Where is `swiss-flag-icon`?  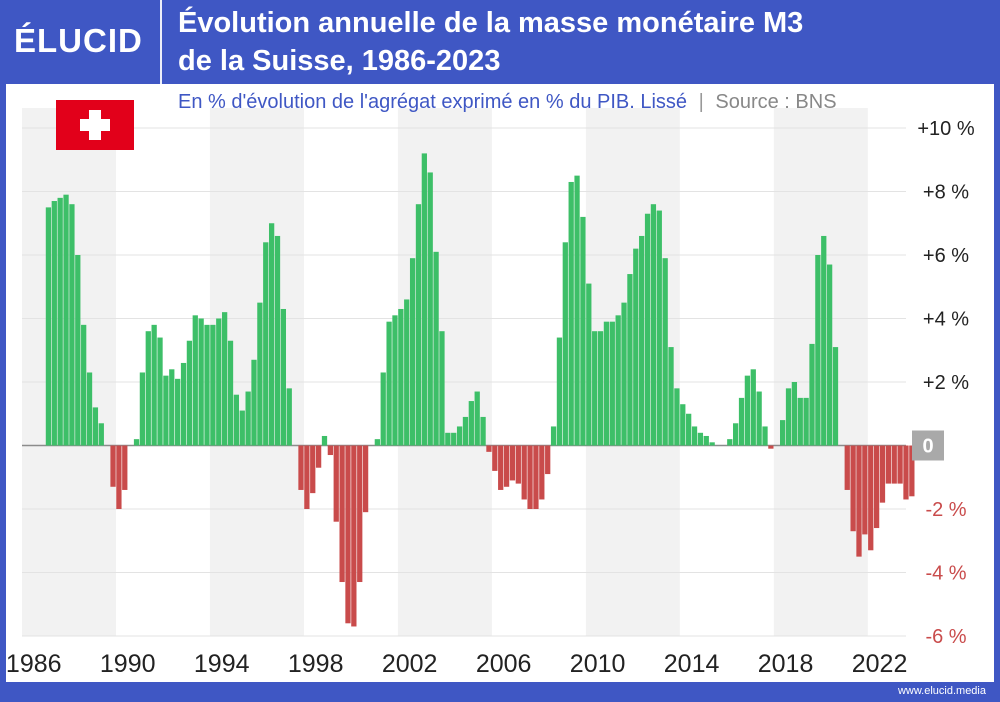
swiss-flag-icon is located at coordinates (95, 125).